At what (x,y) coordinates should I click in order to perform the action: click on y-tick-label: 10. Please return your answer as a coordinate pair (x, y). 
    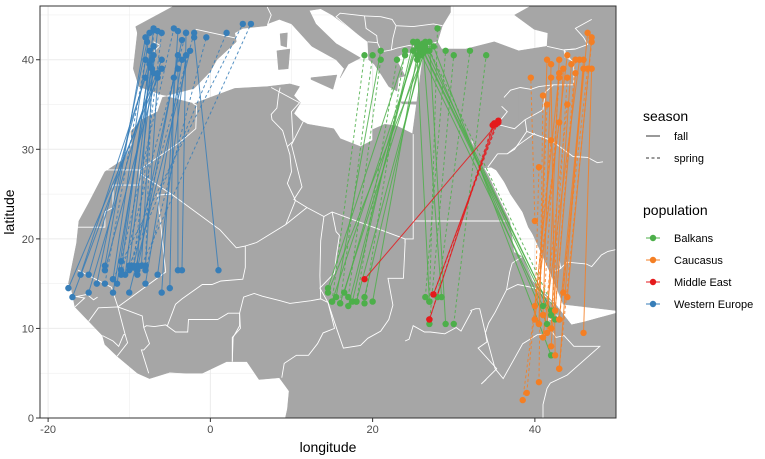
    Looking at the image, I should click on (28, 329).